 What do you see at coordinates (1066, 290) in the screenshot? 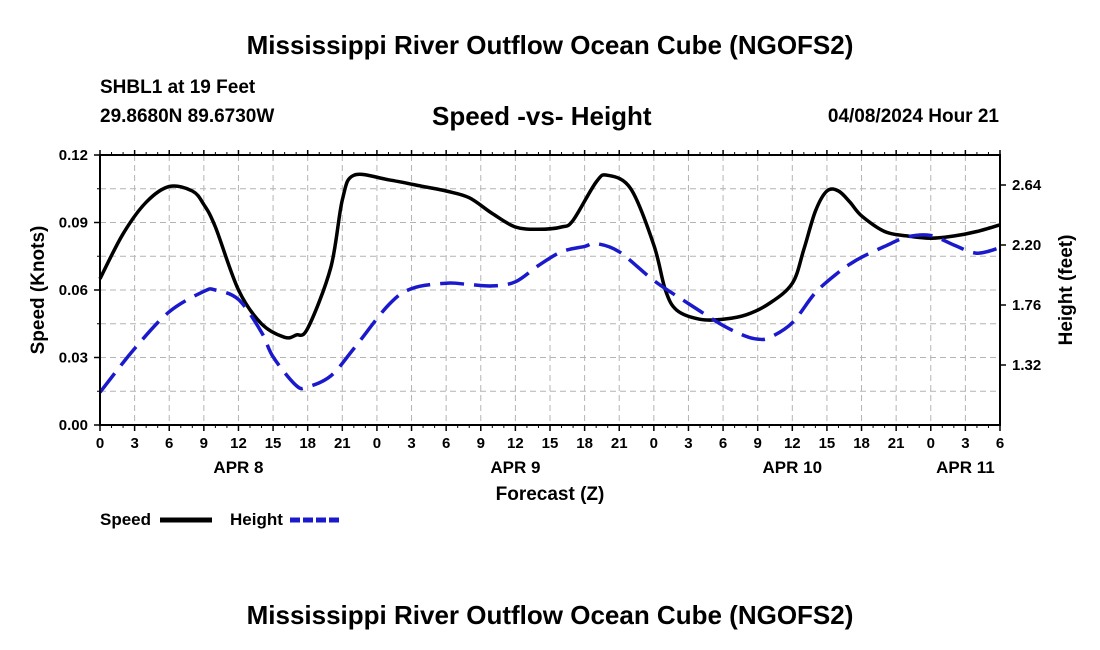
I see `y-axis-title-right: Height (feet)` at bounding box center [1066, 290].